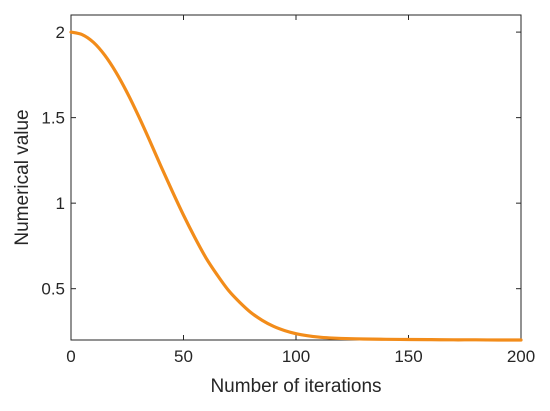 The height and width of the screenshot is (411, 550). I want to click on x-tick-label: 0, so click(70, 356).